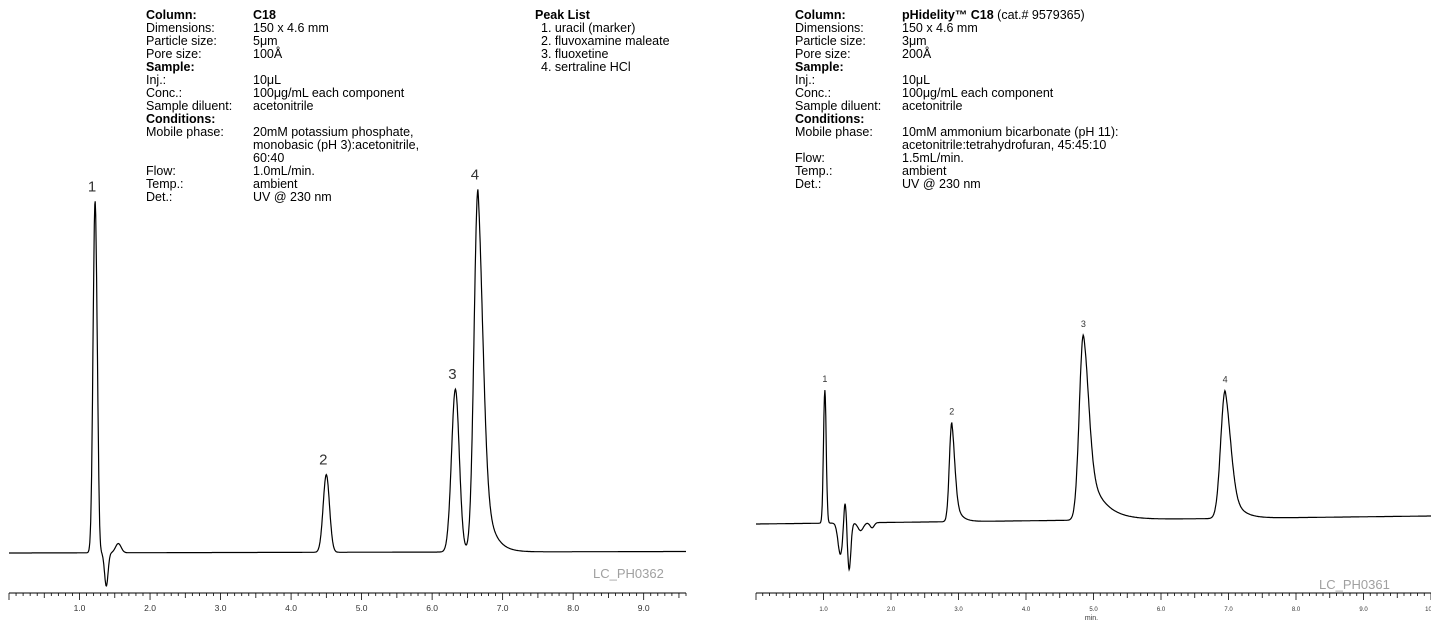 This screenshot has height=626, width=1431. I want to click on peak-list-item: 4. sertraline HCl, so click(602, 67).